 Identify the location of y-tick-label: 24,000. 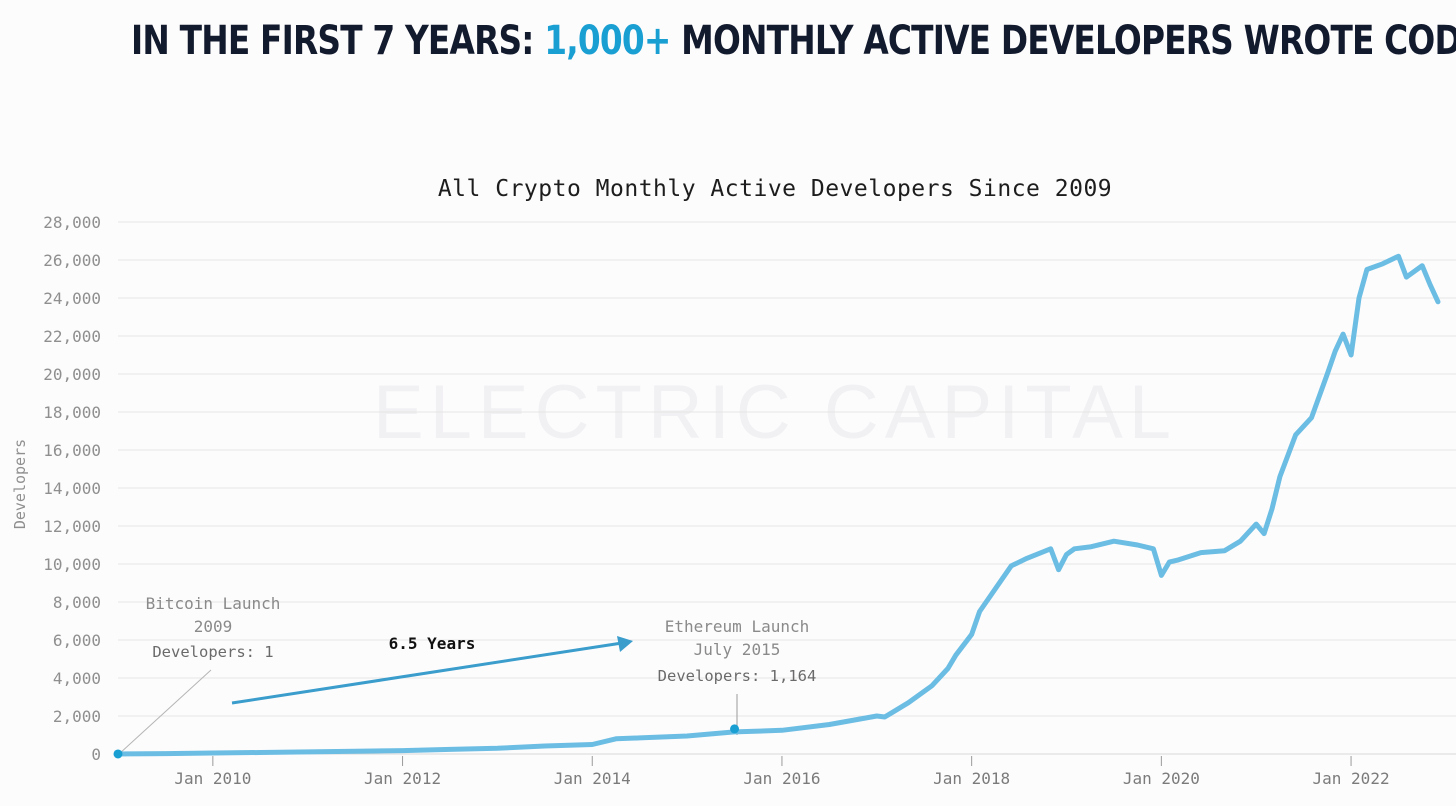
(72, 298).